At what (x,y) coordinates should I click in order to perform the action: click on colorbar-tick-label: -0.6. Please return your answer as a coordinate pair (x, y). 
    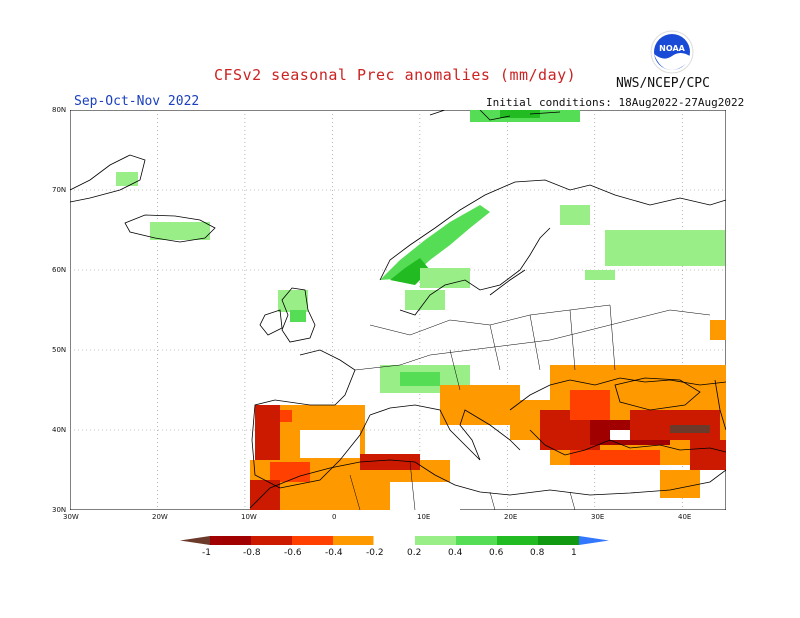
    Looking at the image, I should click on (293, 553).